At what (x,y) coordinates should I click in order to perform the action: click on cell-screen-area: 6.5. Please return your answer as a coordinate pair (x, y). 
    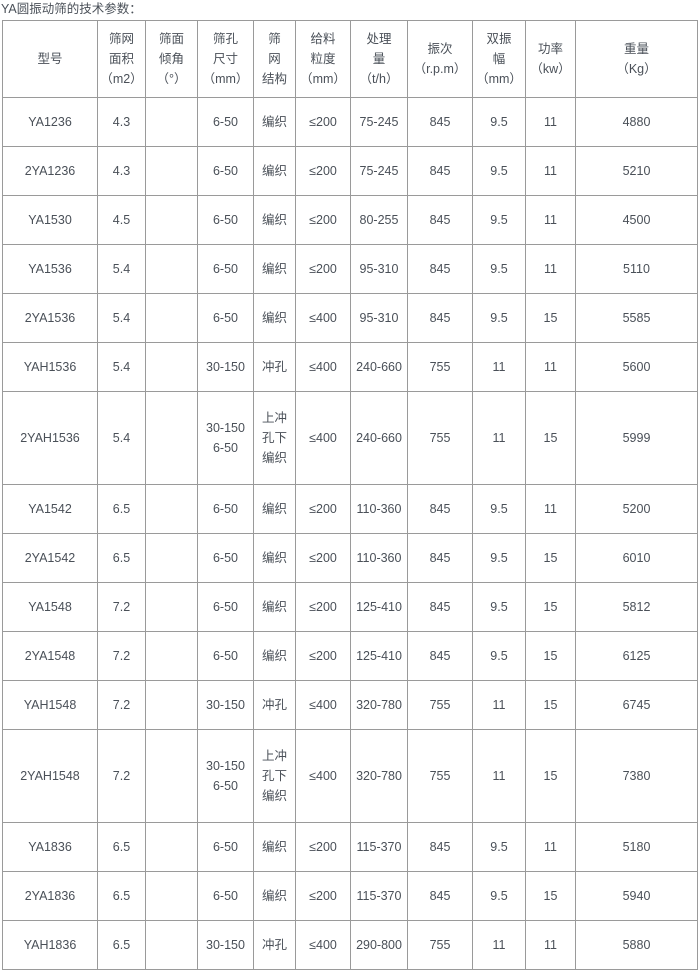
    Looking at the image, I should click on (121, 896).